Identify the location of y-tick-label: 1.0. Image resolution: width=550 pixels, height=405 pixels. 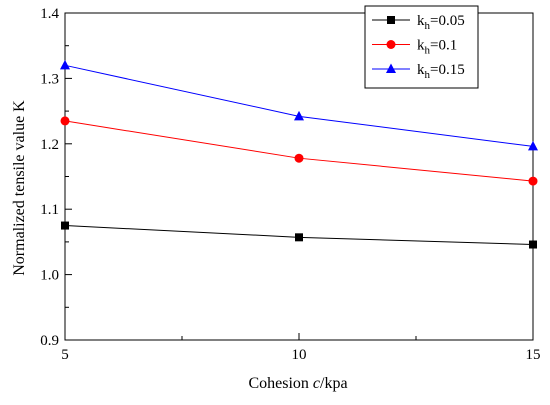
(49, 276).